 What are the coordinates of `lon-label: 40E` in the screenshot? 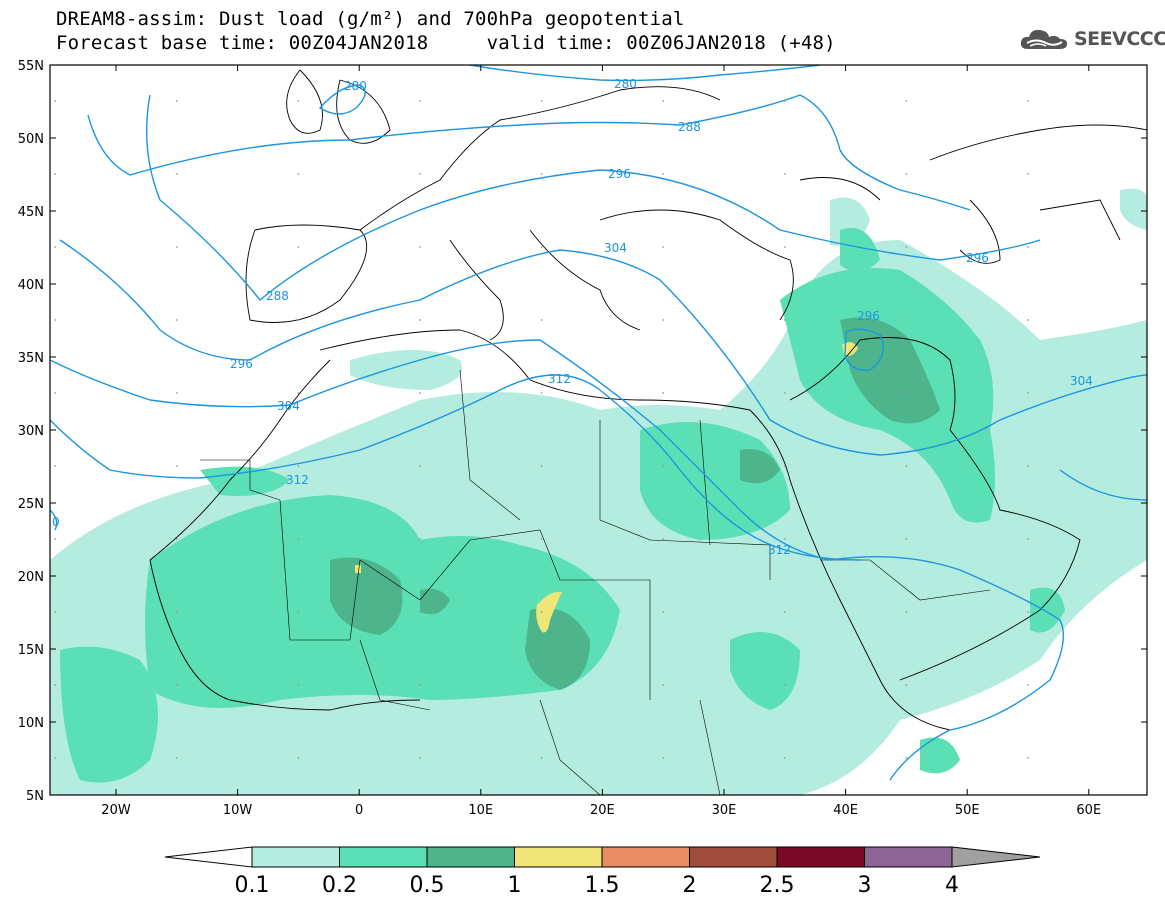 It's located at (845, 810).